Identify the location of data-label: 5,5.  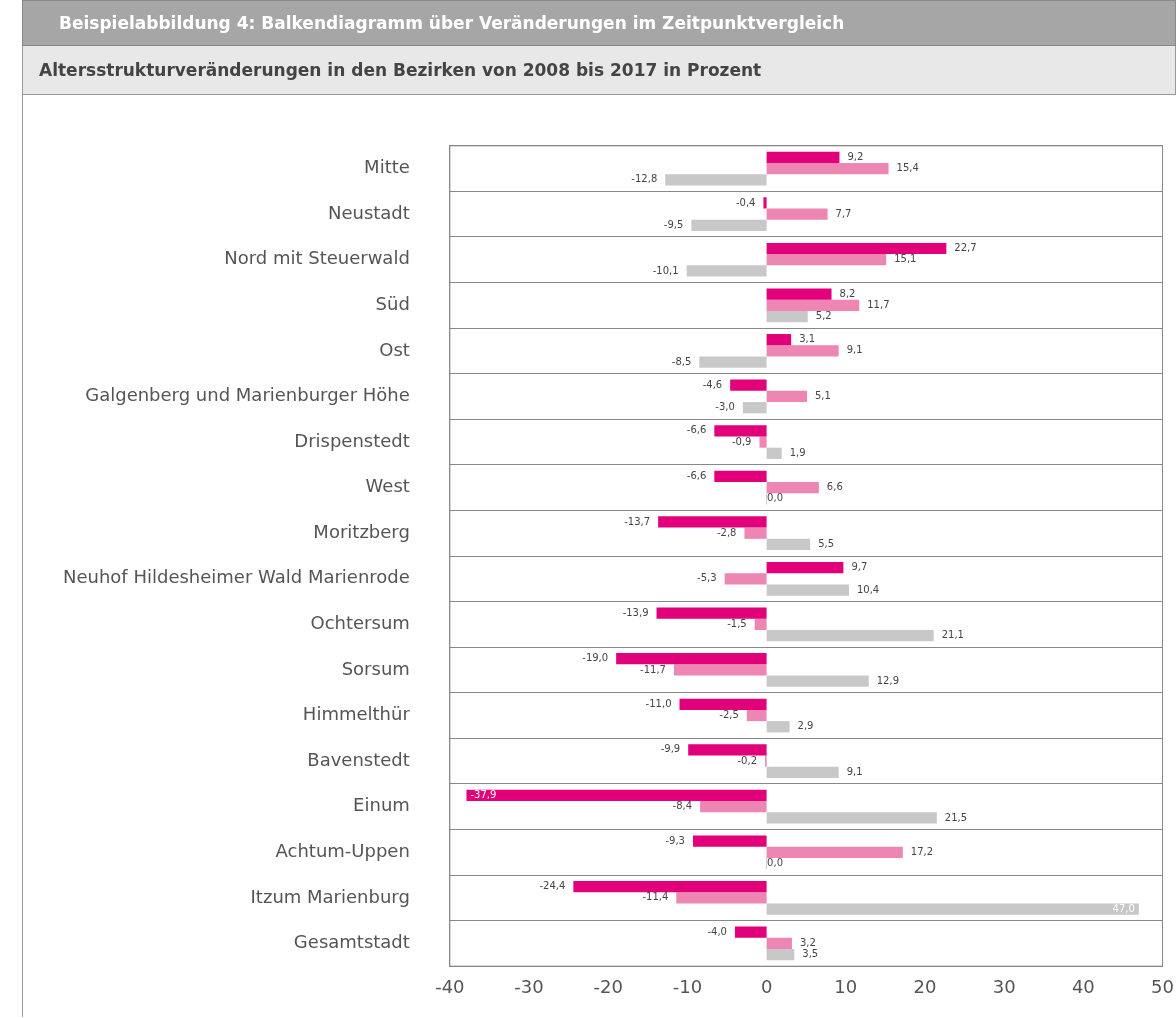
(826, 544).